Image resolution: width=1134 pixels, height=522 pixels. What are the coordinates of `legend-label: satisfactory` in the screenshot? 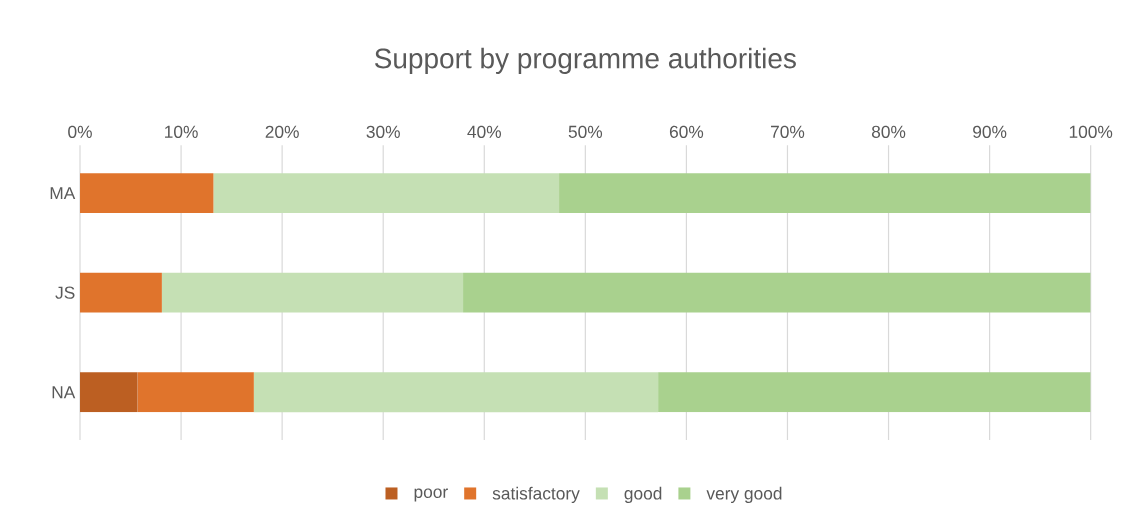 It's located at (536, 495).